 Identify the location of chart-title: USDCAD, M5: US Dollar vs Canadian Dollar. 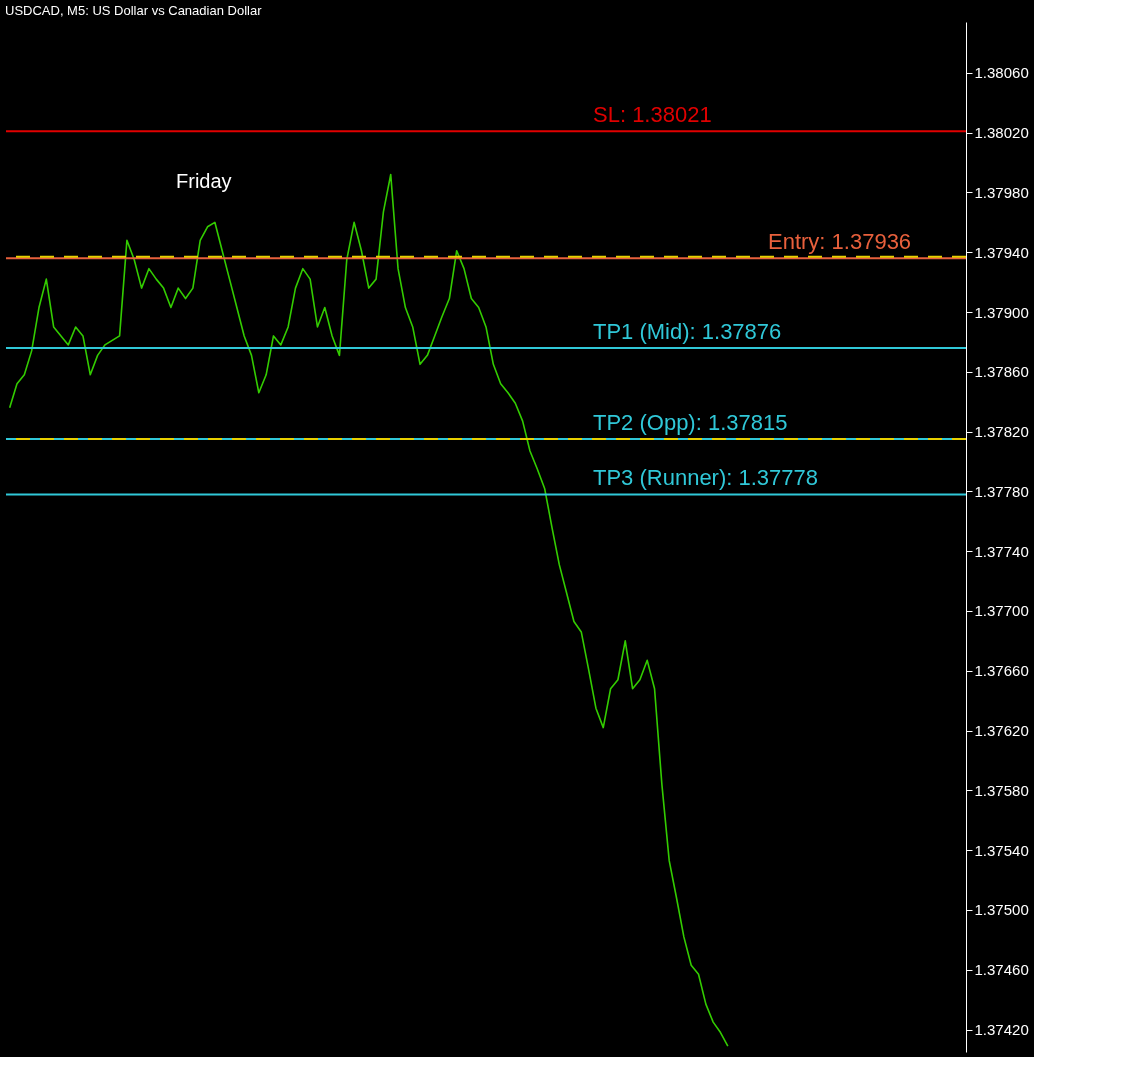
(134, 10).